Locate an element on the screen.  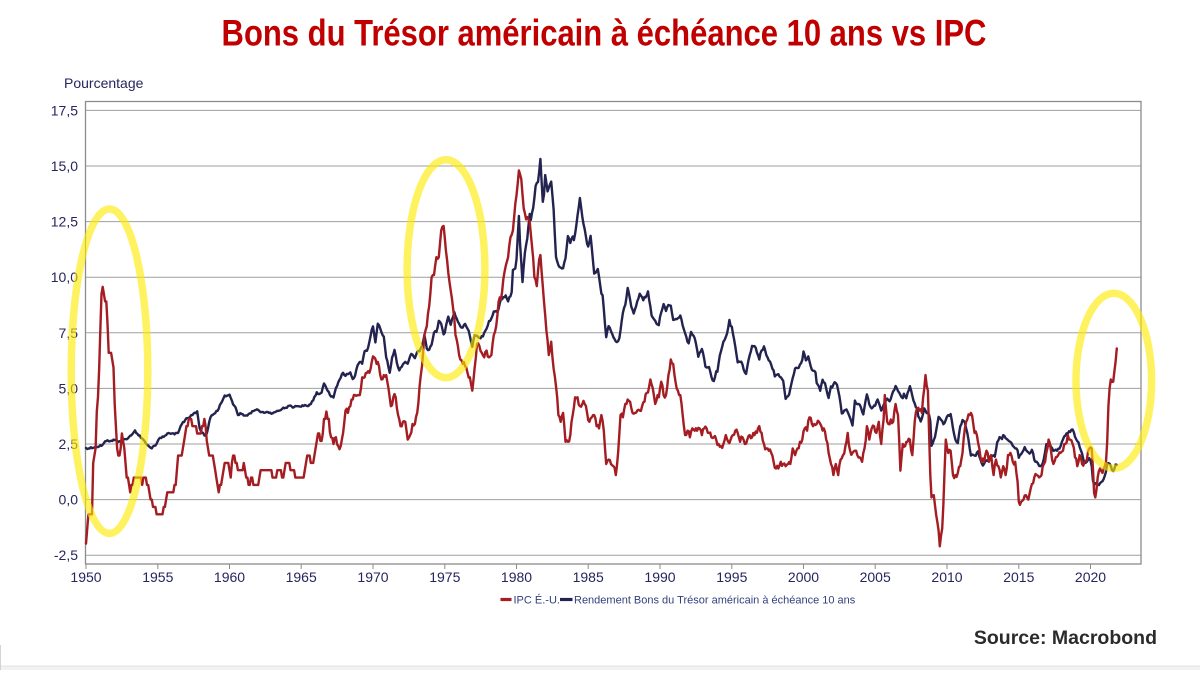
svg-text: Pourcentage is located at coordinates (104, 83).